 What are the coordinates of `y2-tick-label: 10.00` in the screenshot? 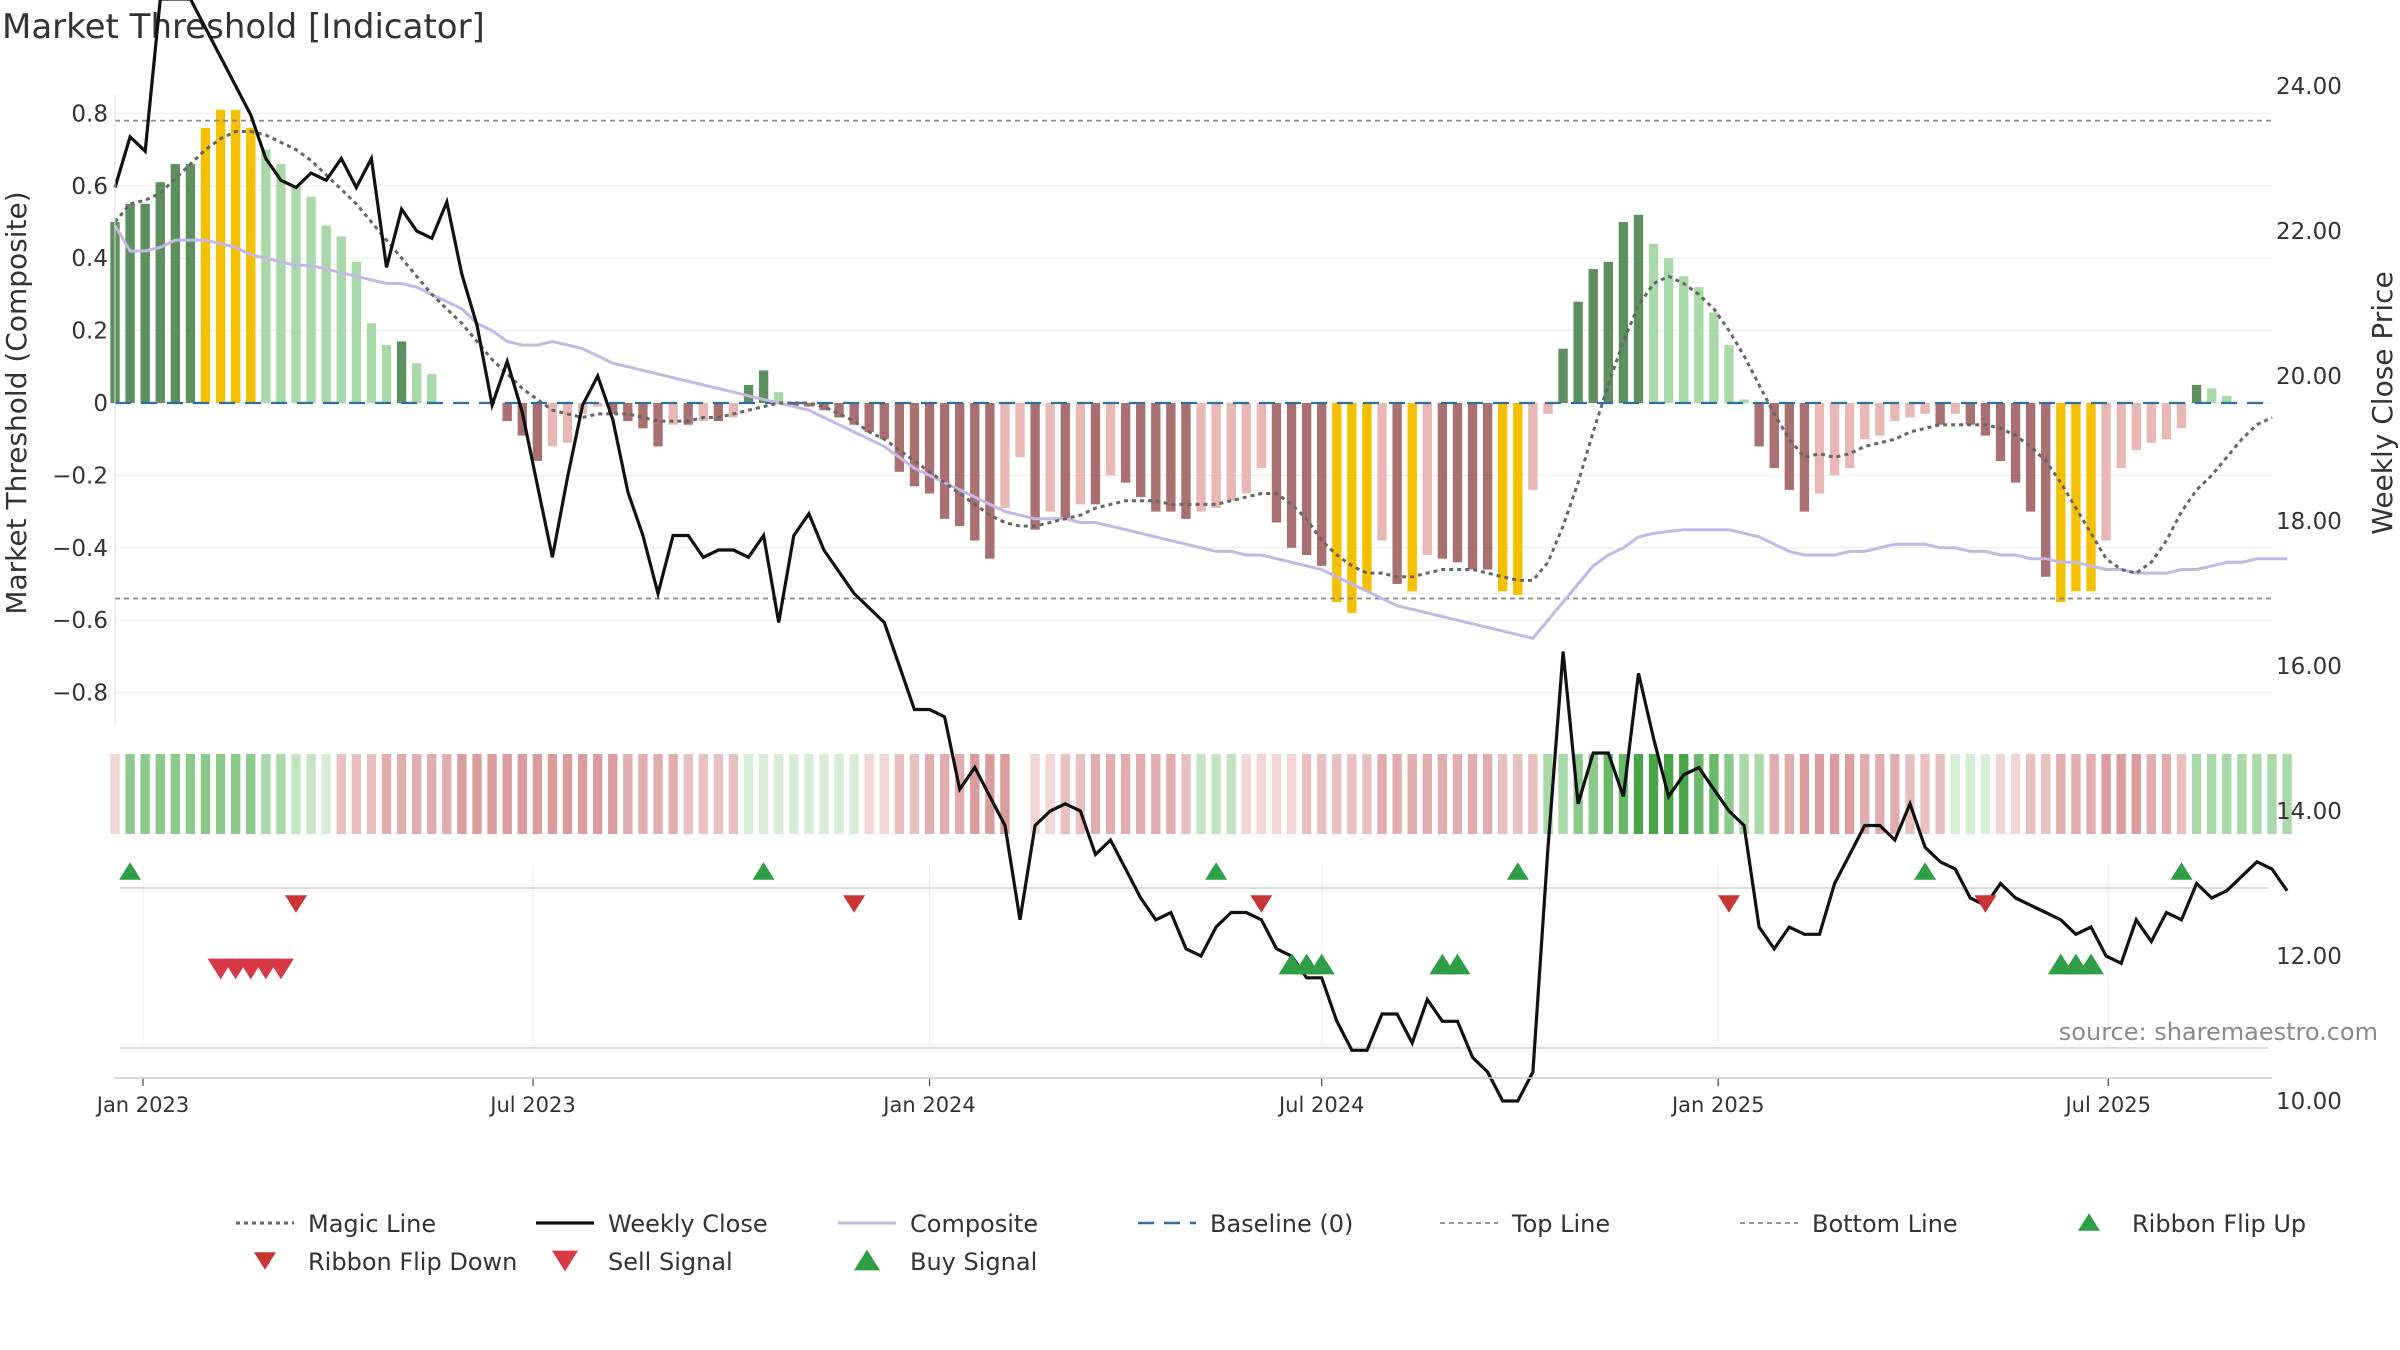 It's located at (2309, 1102).